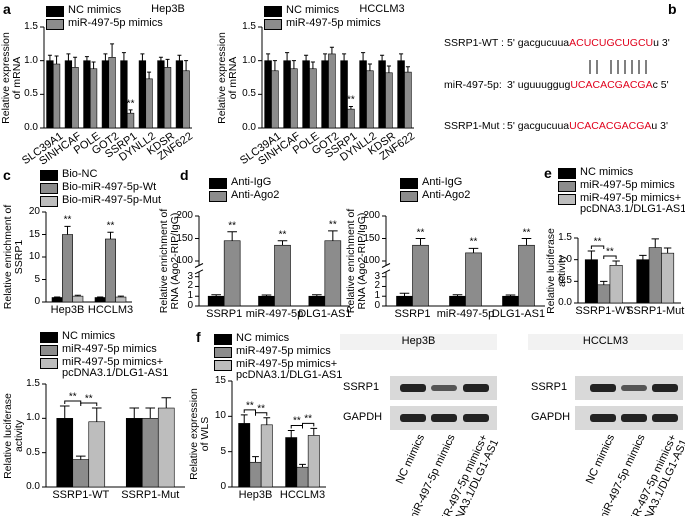 This screenshot has width=685, height=516. Describe the element at coordinates (220, 380) in the screenshot. I see `y-tick-label: 15` at that location.